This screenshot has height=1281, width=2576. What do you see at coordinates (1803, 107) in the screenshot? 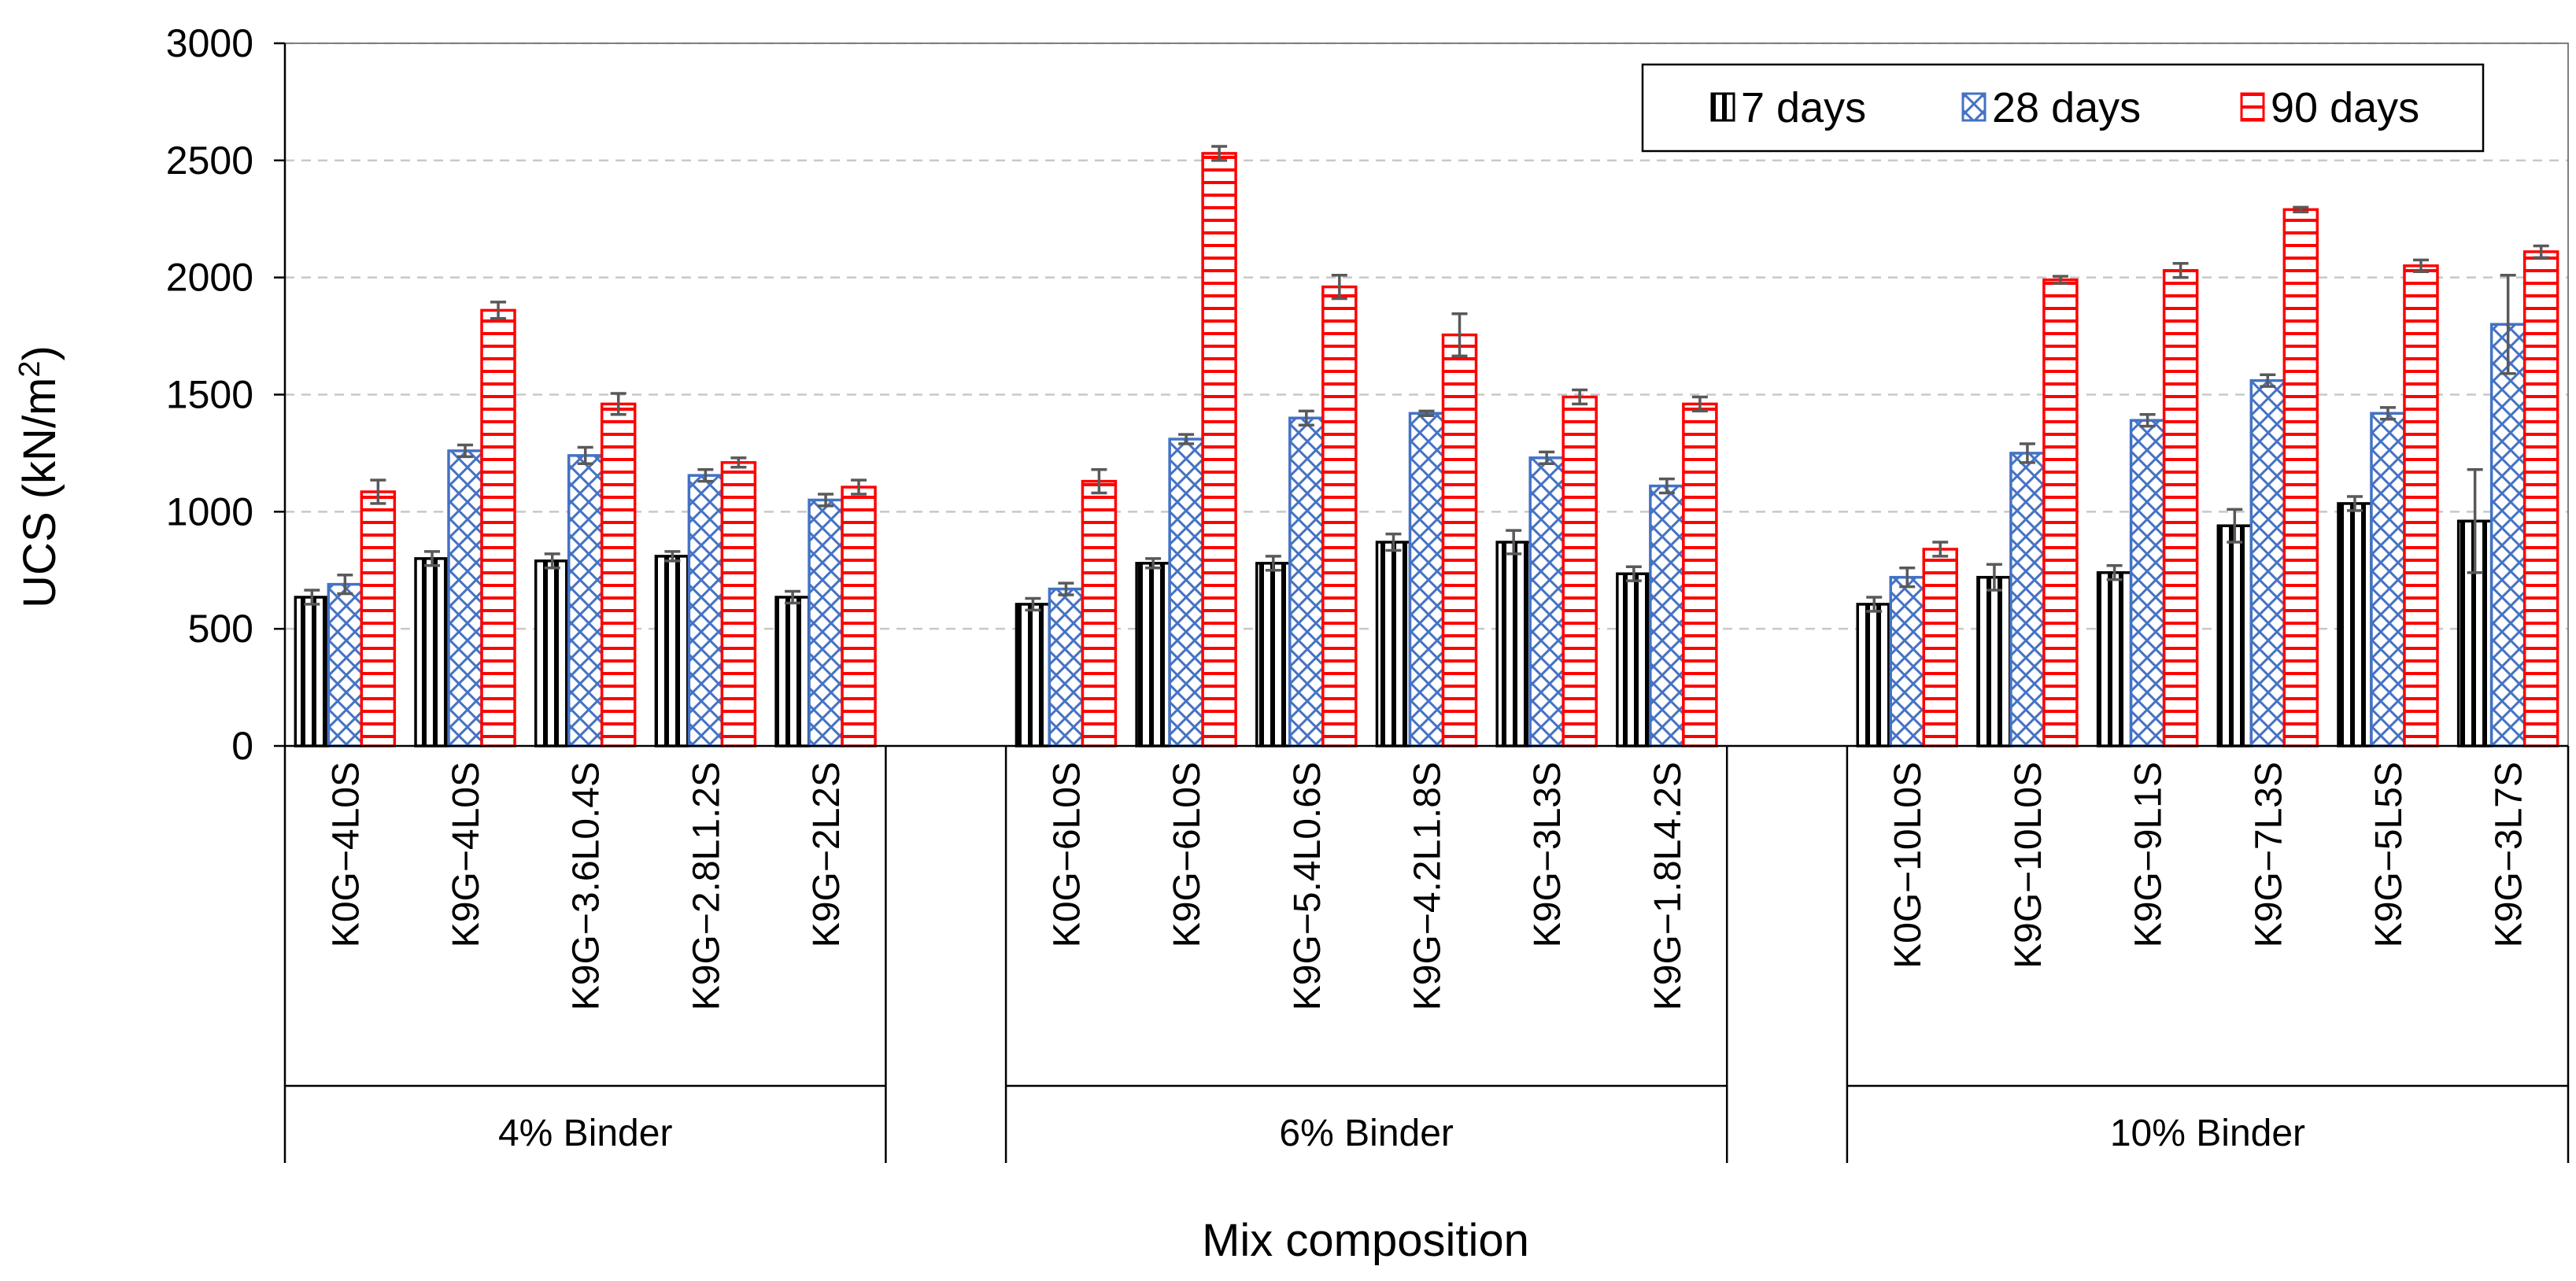
I see `legend-label-7-days: 7 days` at bounding box center [1803, 107].